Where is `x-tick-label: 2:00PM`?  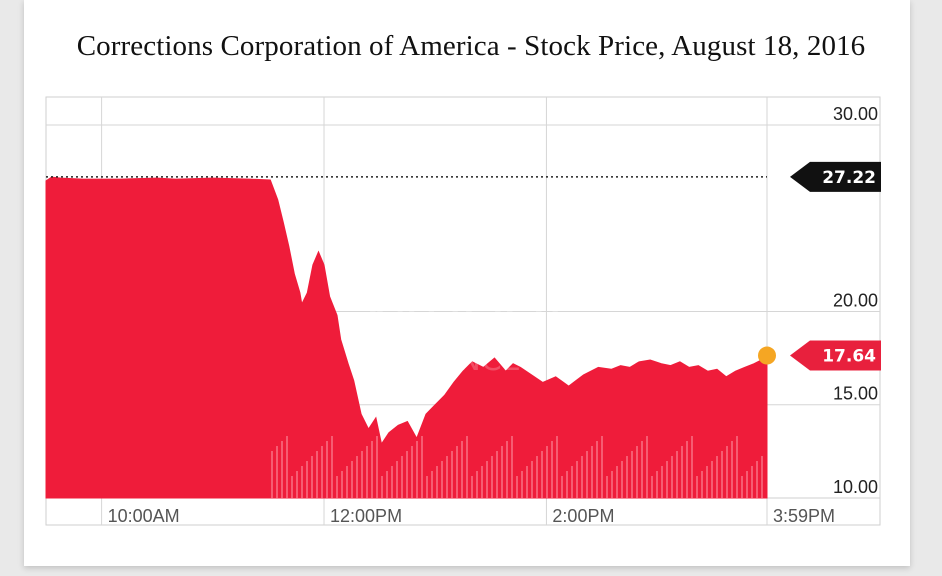
x-tick-label: 2:00PM is located at coordinates (583, 516).